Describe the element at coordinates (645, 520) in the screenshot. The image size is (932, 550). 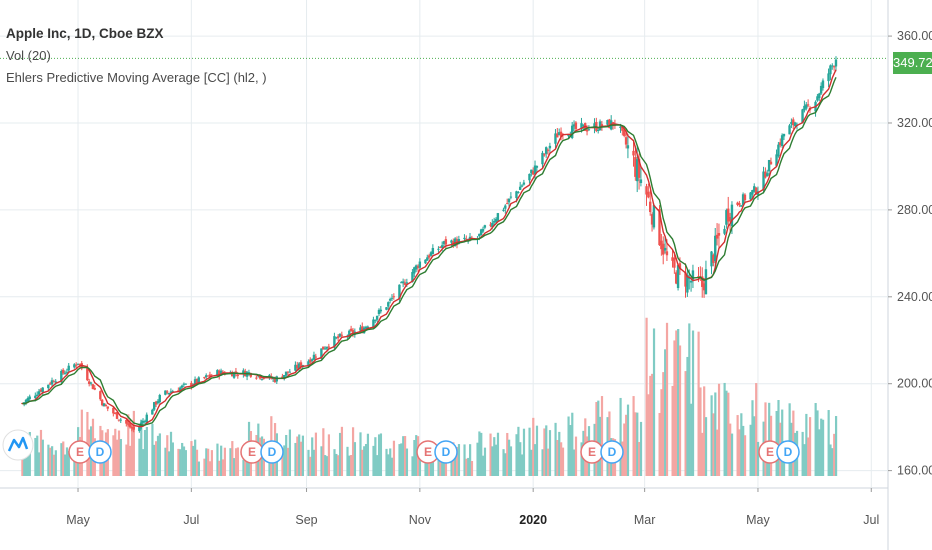
I see `time-tick-label: Mar` at that location.